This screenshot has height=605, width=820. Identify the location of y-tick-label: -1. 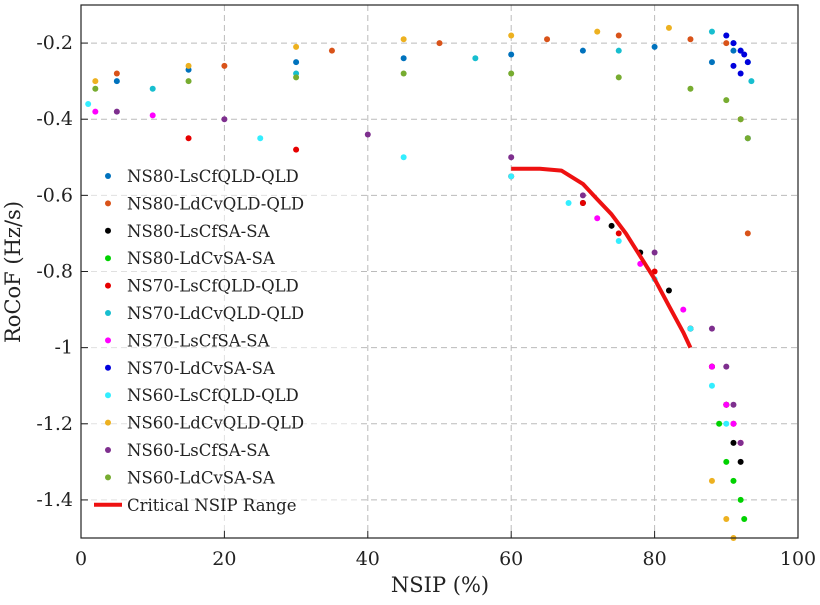
(63, 348).